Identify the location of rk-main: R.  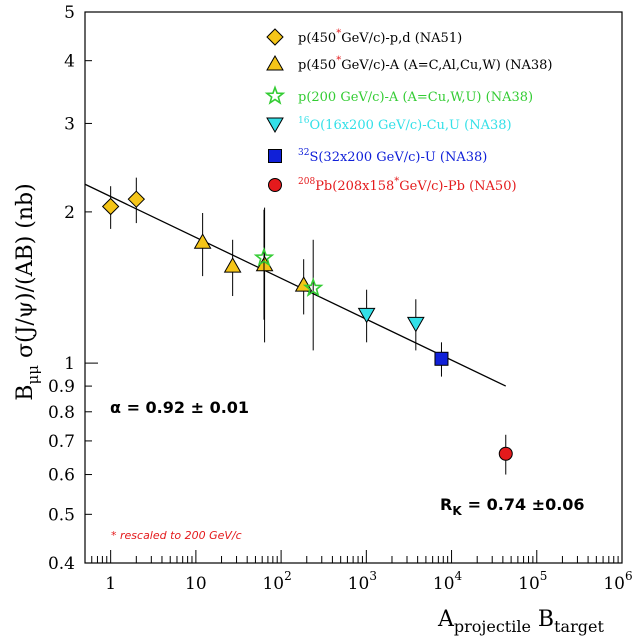
(446, 504).